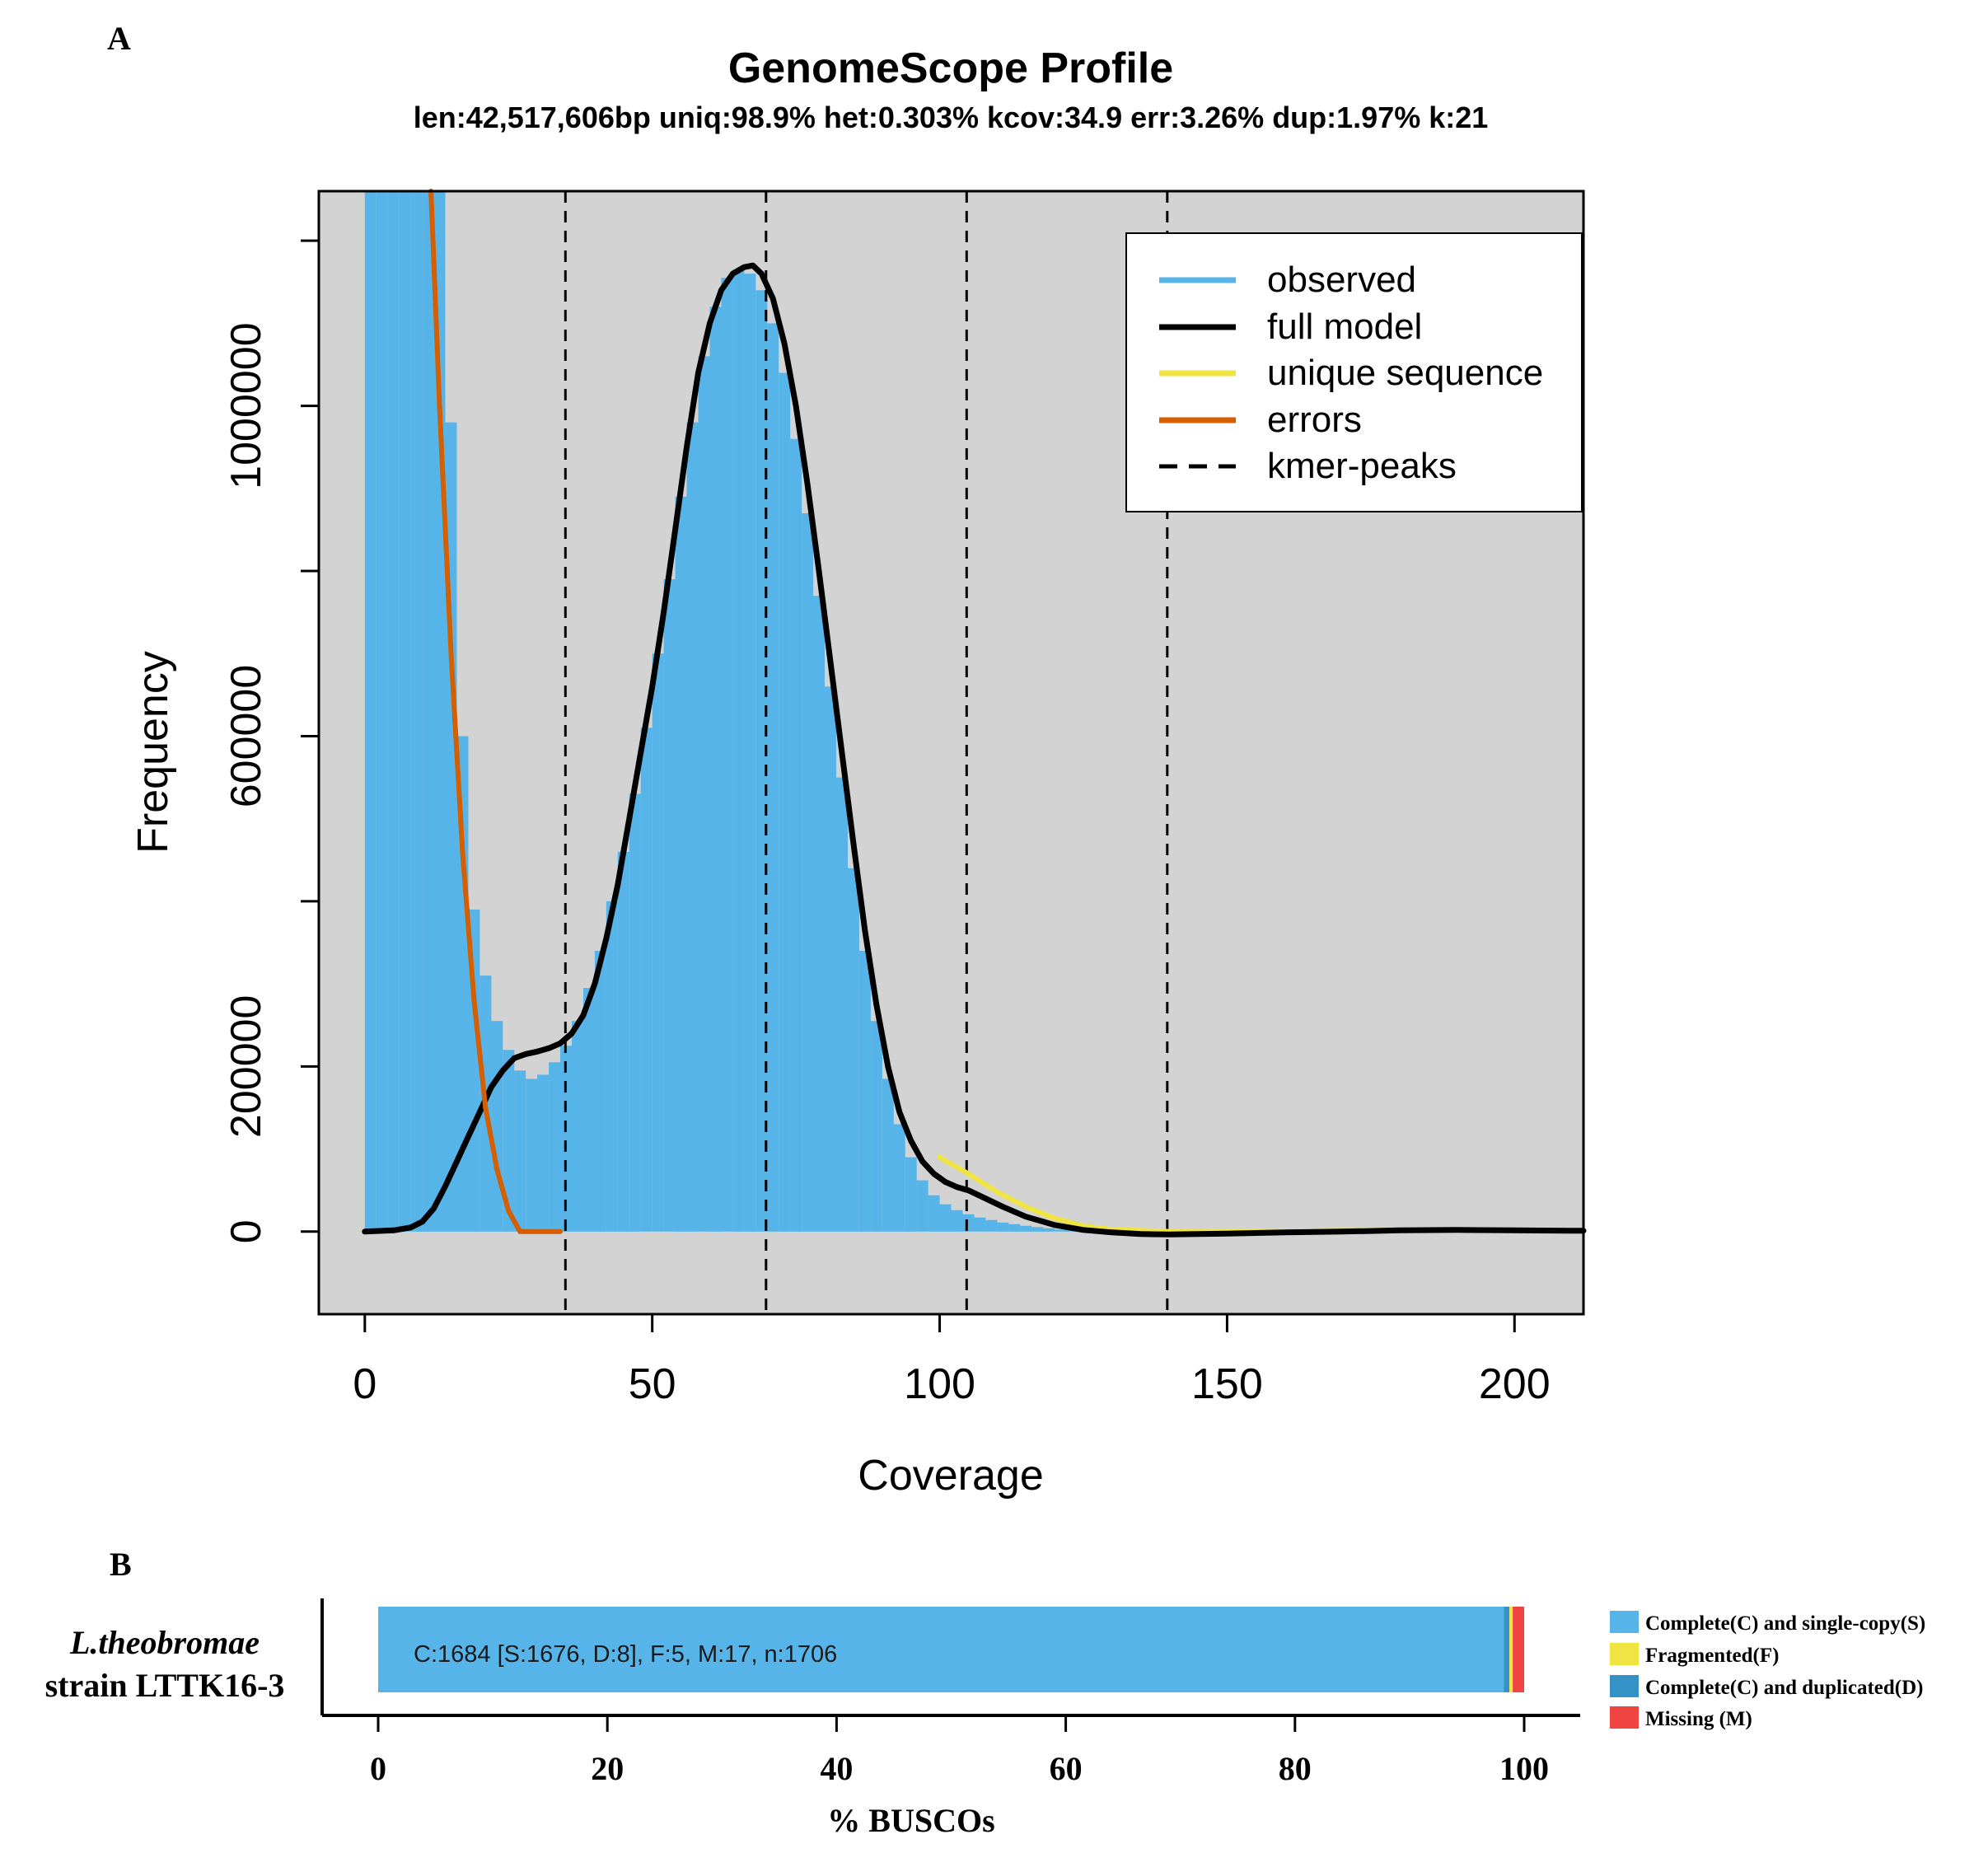 This screenshot has width=1988, height=1853. Describe the element at coordinates (119, 38) in the screenshot. I see `panel-a-letter: A` at that location.